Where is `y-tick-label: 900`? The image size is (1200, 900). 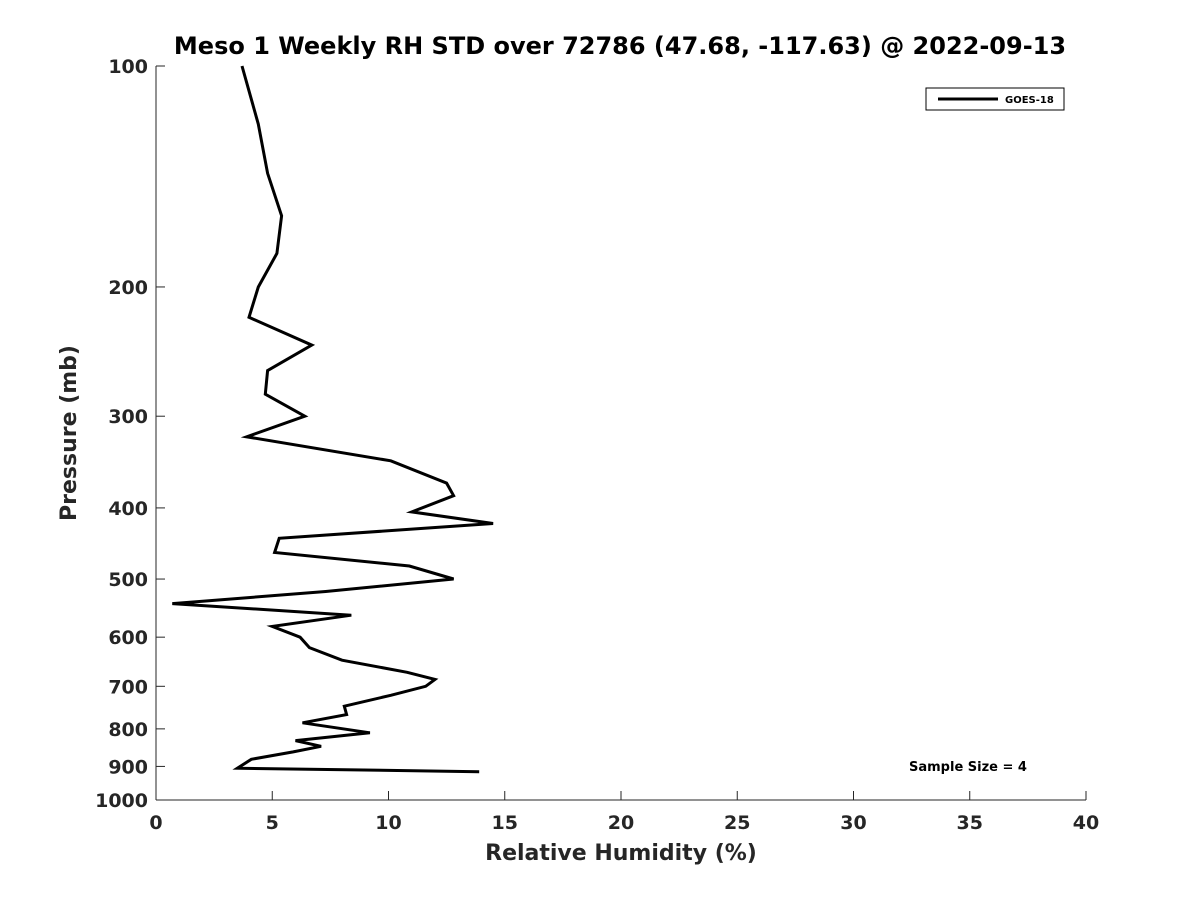
y-tick-label: 900 is located at coordinates (128, 767).